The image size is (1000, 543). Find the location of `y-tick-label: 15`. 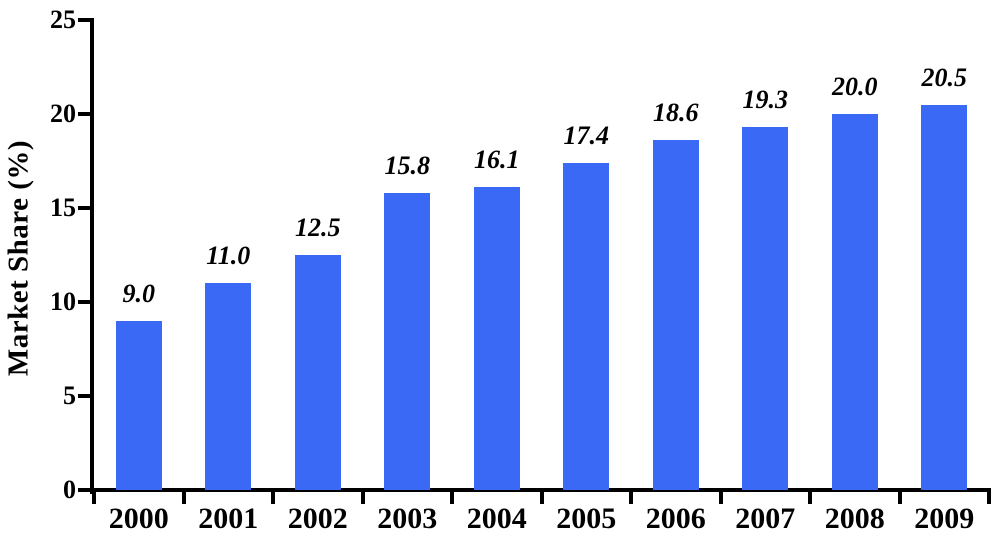

y-tick-label: 15 is located at coordinates (63, 207).